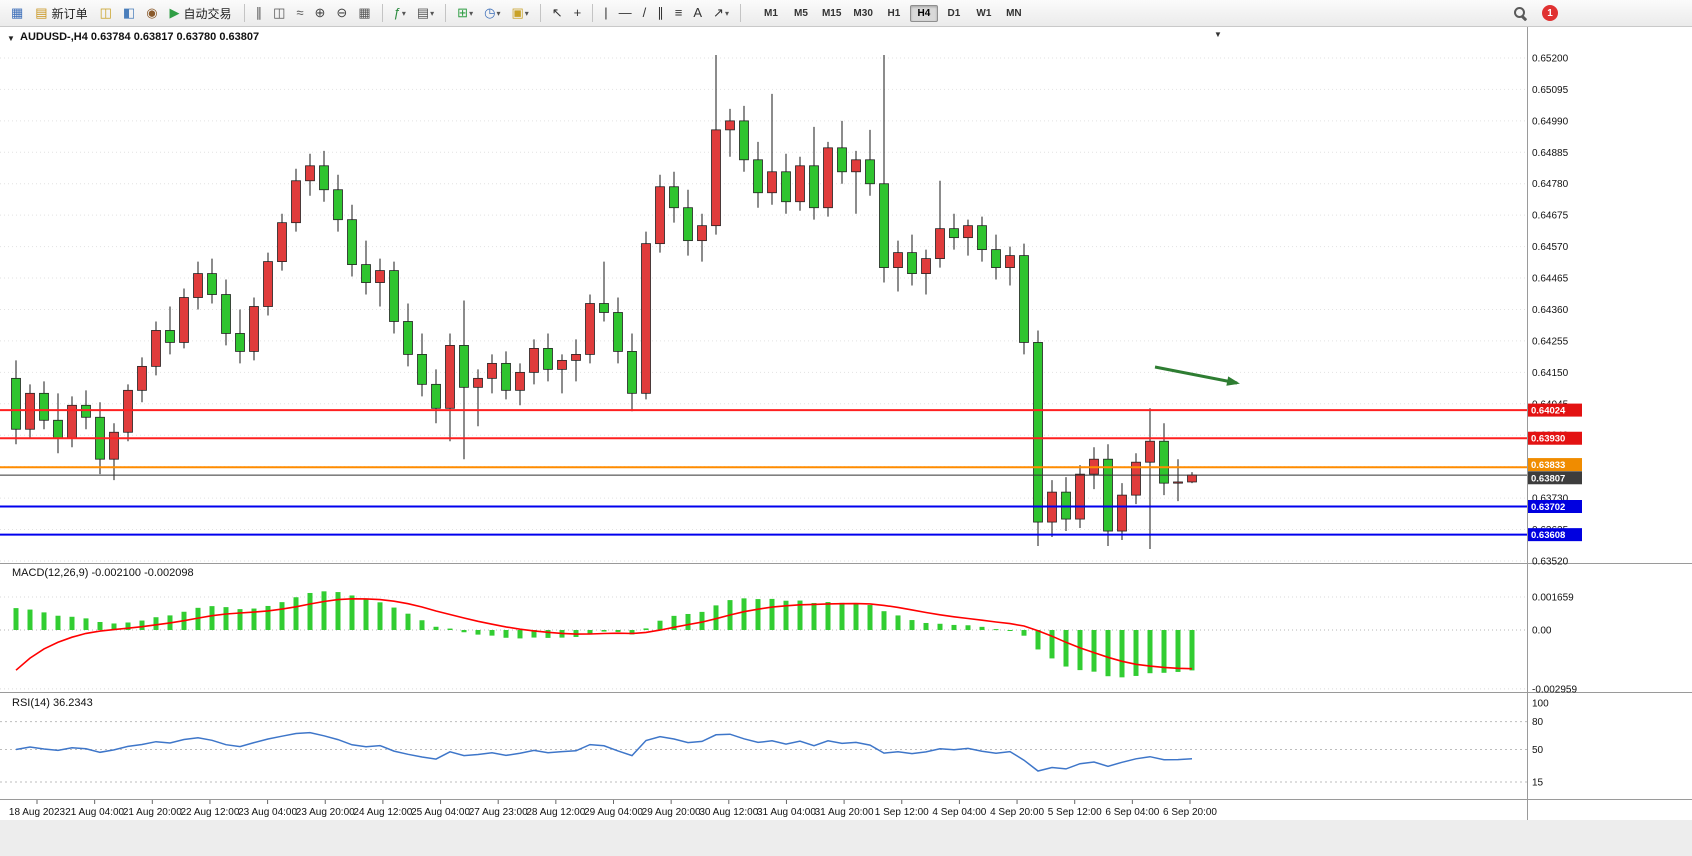 The height and width of the screenshot is (856, 1692). I want to click on text-tool-icon: A, so click(697, 13).